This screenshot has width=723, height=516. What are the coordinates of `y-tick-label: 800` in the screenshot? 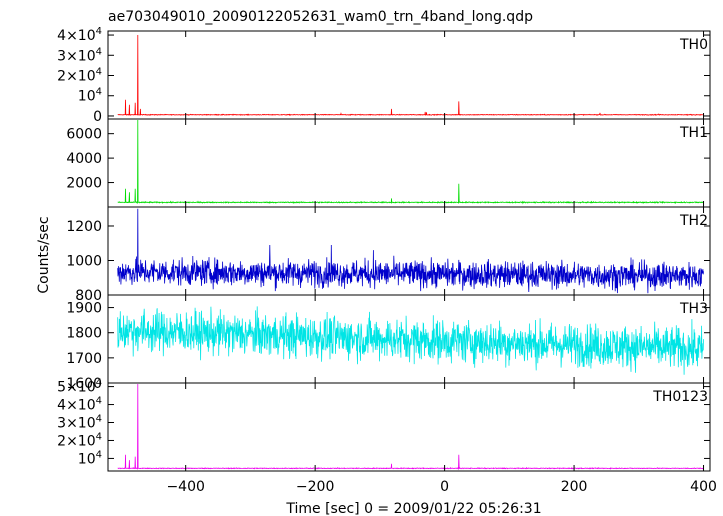 It's located at (88, 296).